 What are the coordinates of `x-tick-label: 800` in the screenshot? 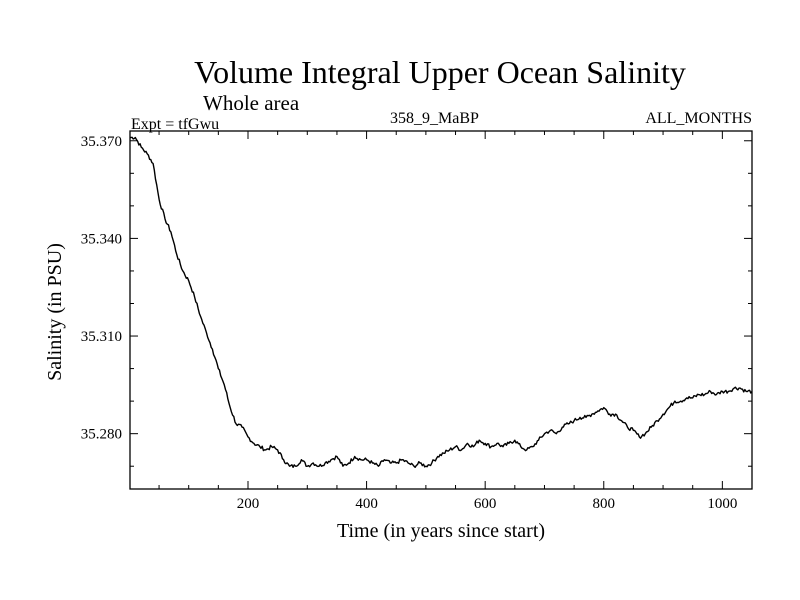 It's located at (604, 504).